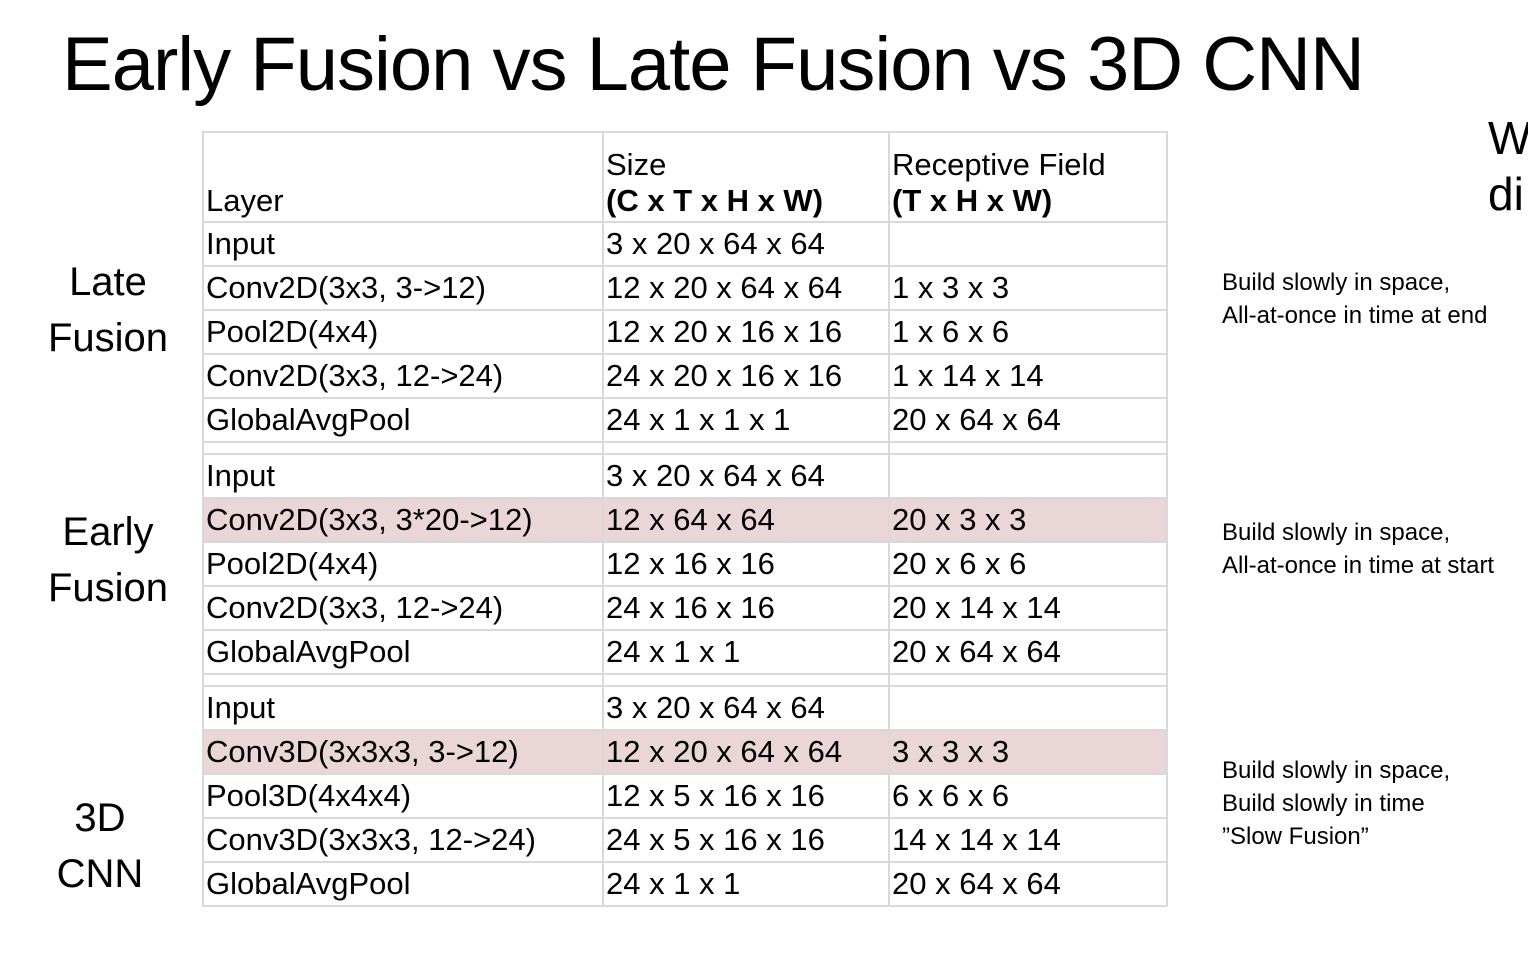 This screenshot has height=958, width=1528. I want to click on table-row: Pool2D(4x4) 12 x 20 x 16 x 16 1 x 6 x 6, so click(685, 332).